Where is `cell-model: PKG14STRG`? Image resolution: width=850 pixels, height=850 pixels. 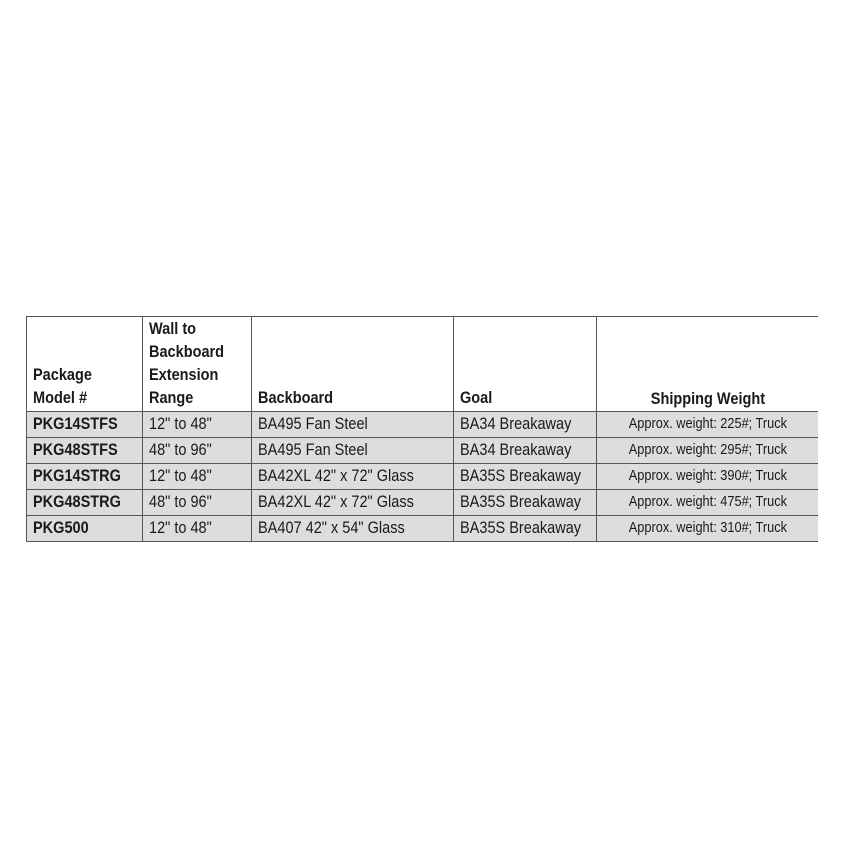
cell-model: PKG14STRG is located at coordinates (84, 476).